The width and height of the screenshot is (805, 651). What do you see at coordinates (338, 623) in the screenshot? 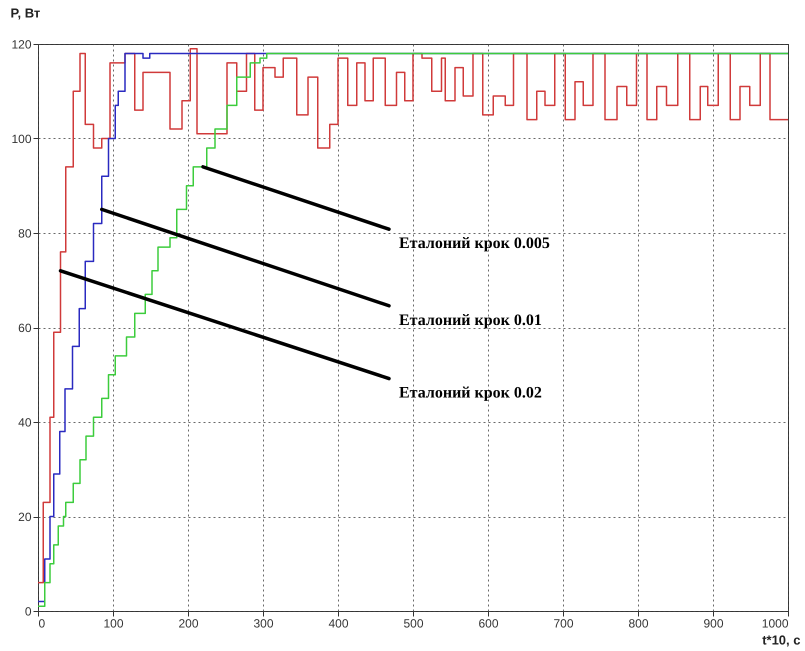
I see `x-tick-label: 400` at bounding box center [338, 623].